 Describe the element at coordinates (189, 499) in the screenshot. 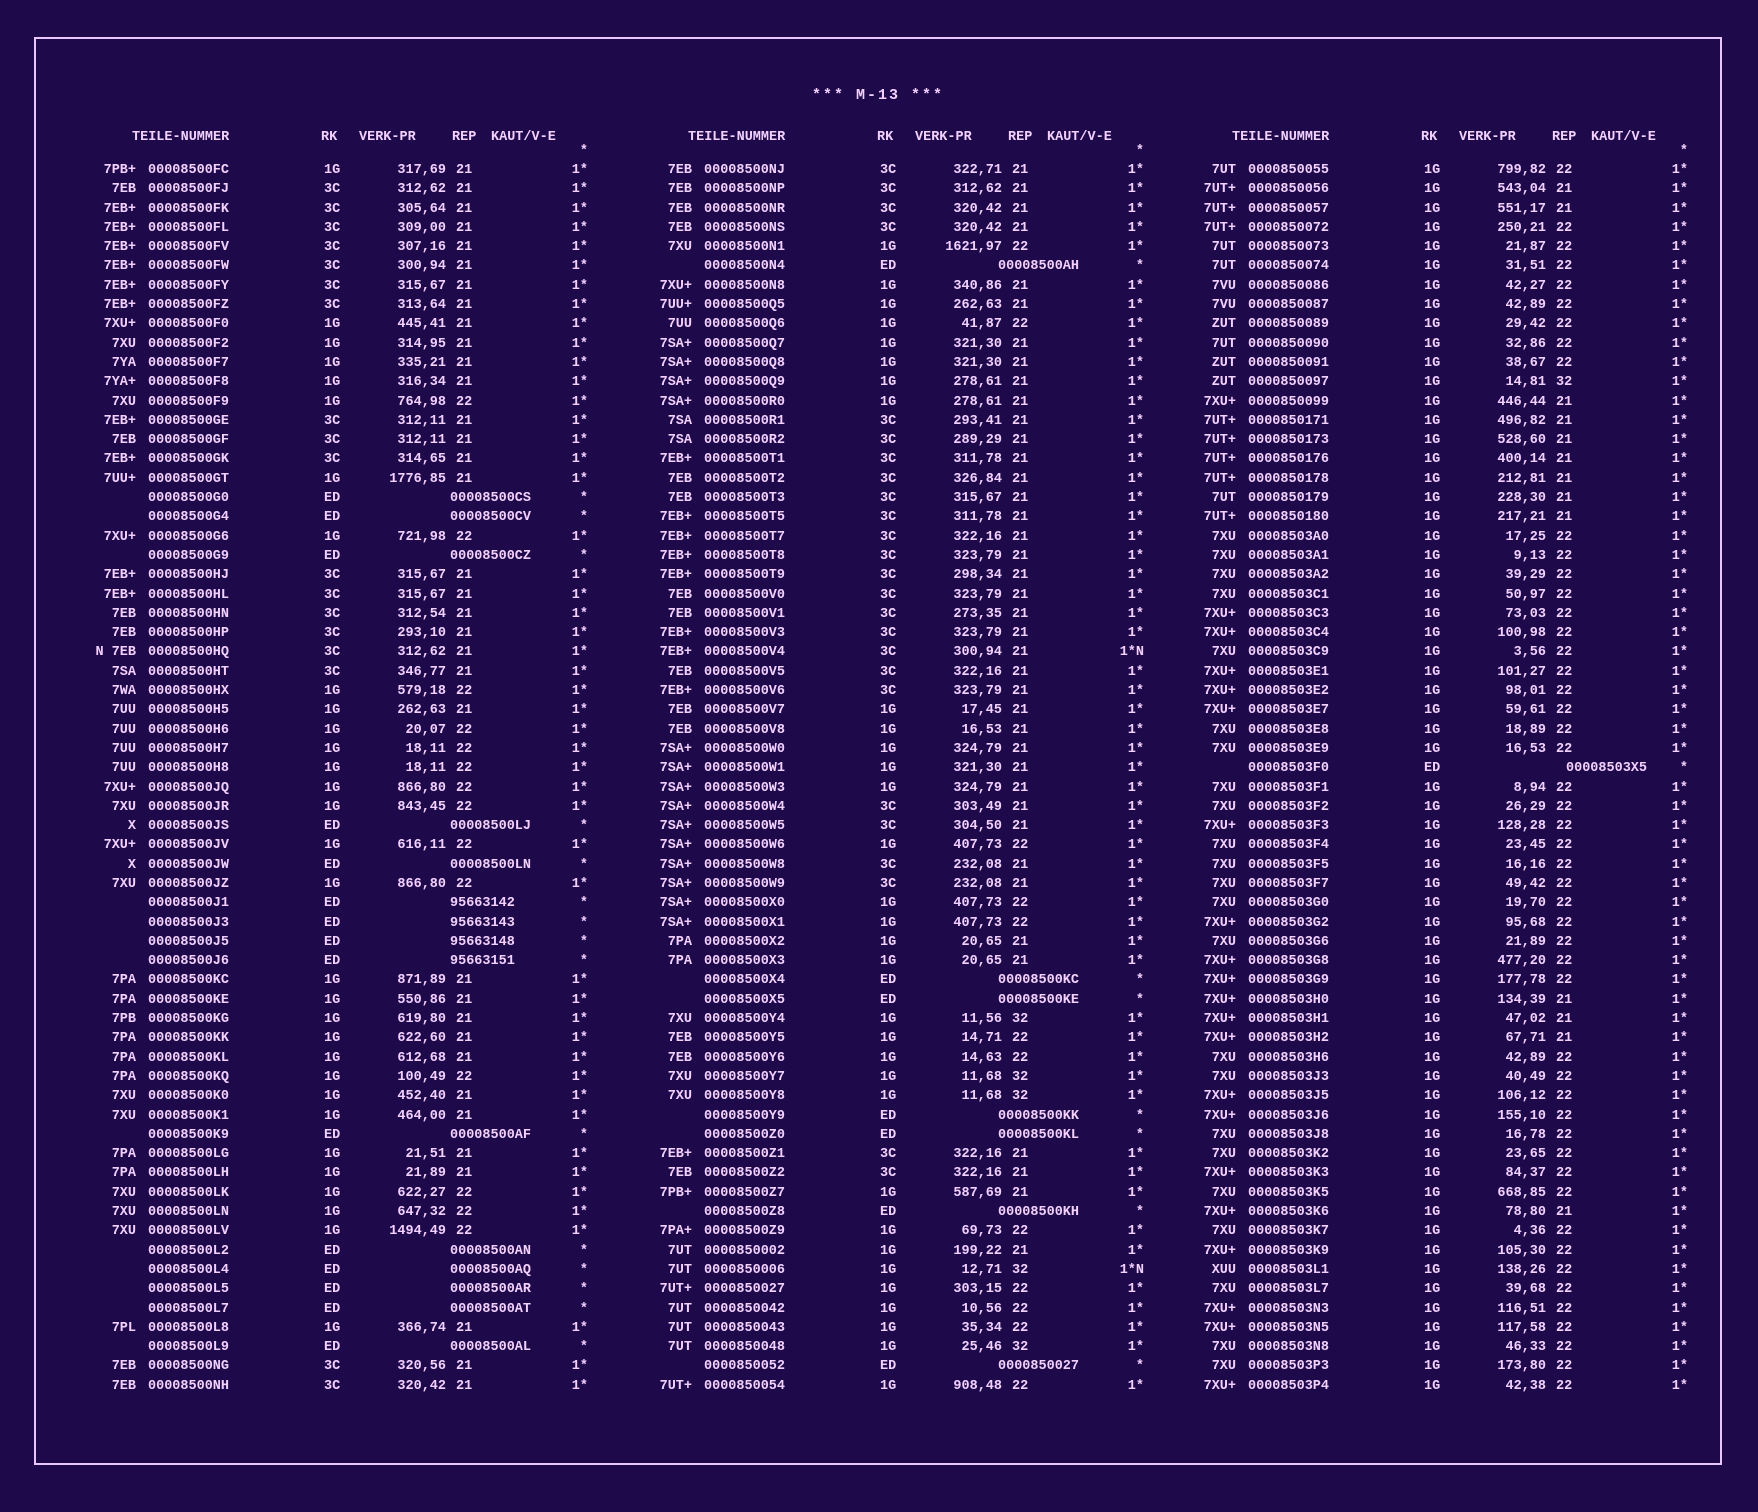

I see `part-number: 00008500G0` at that location.